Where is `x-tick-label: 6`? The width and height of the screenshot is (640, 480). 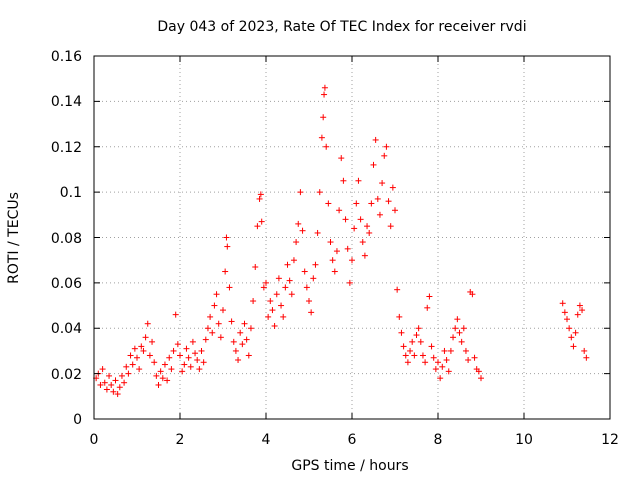 x-tick-label: 6 is located at coordinates (352, 440).